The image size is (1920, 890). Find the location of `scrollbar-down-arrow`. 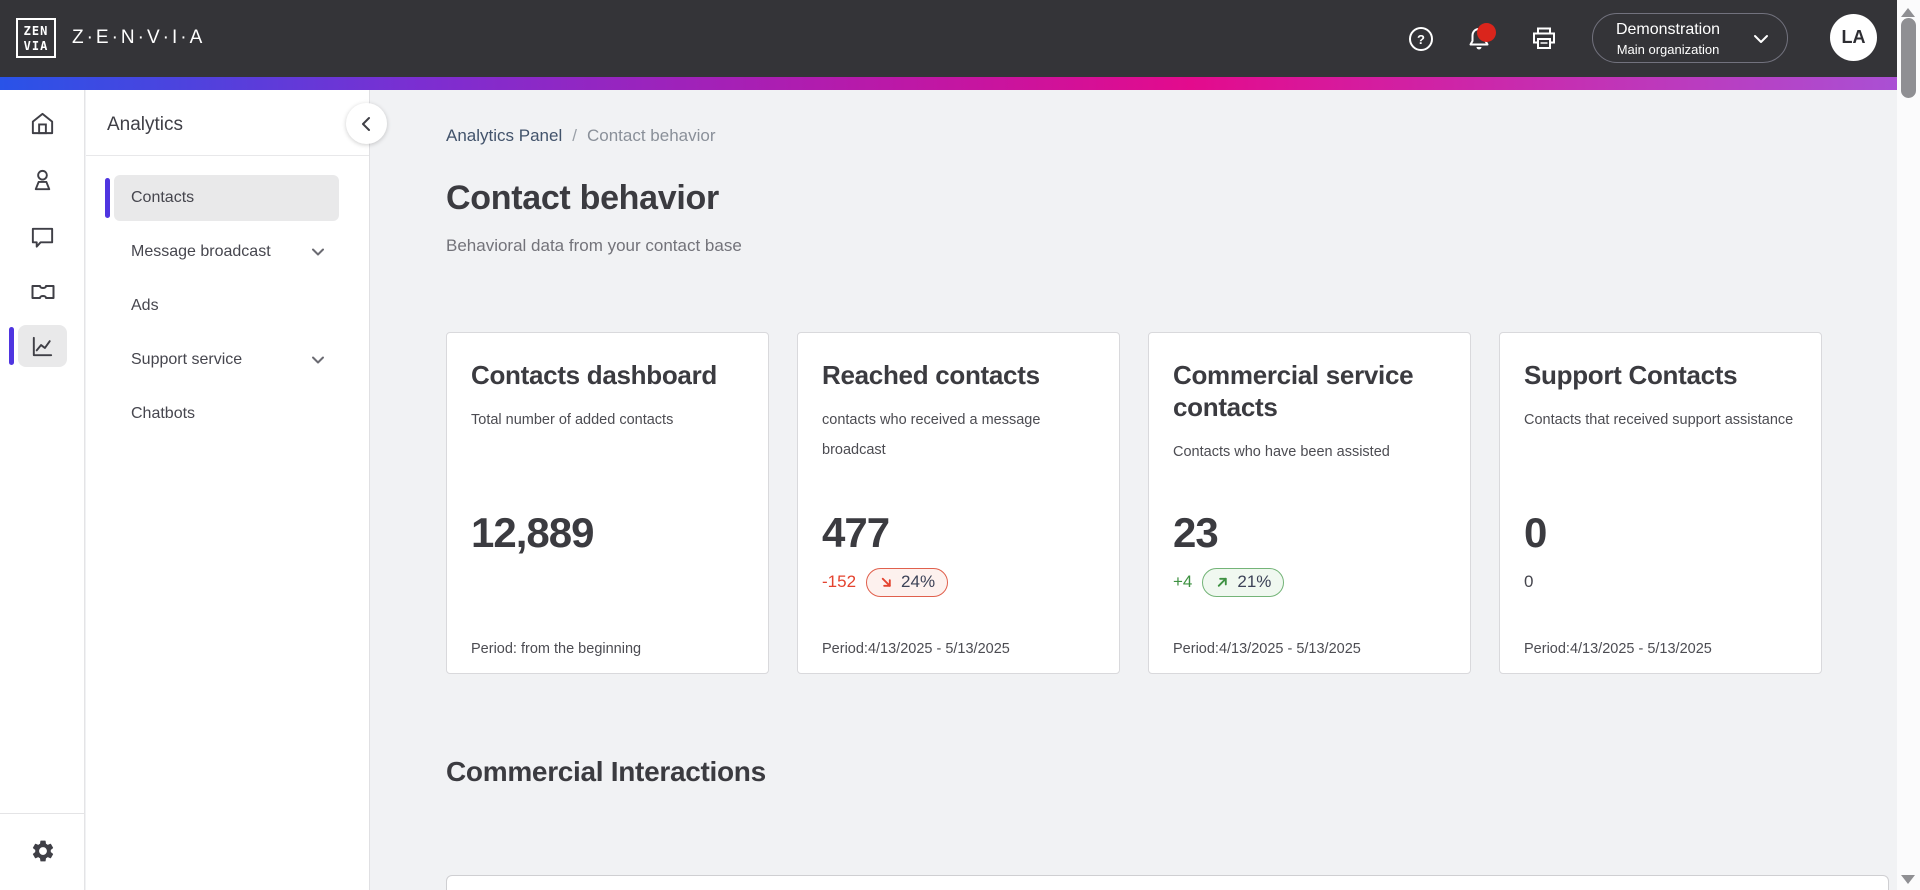

scrollbar-down-arrow is located at coordinates (1908, 879).